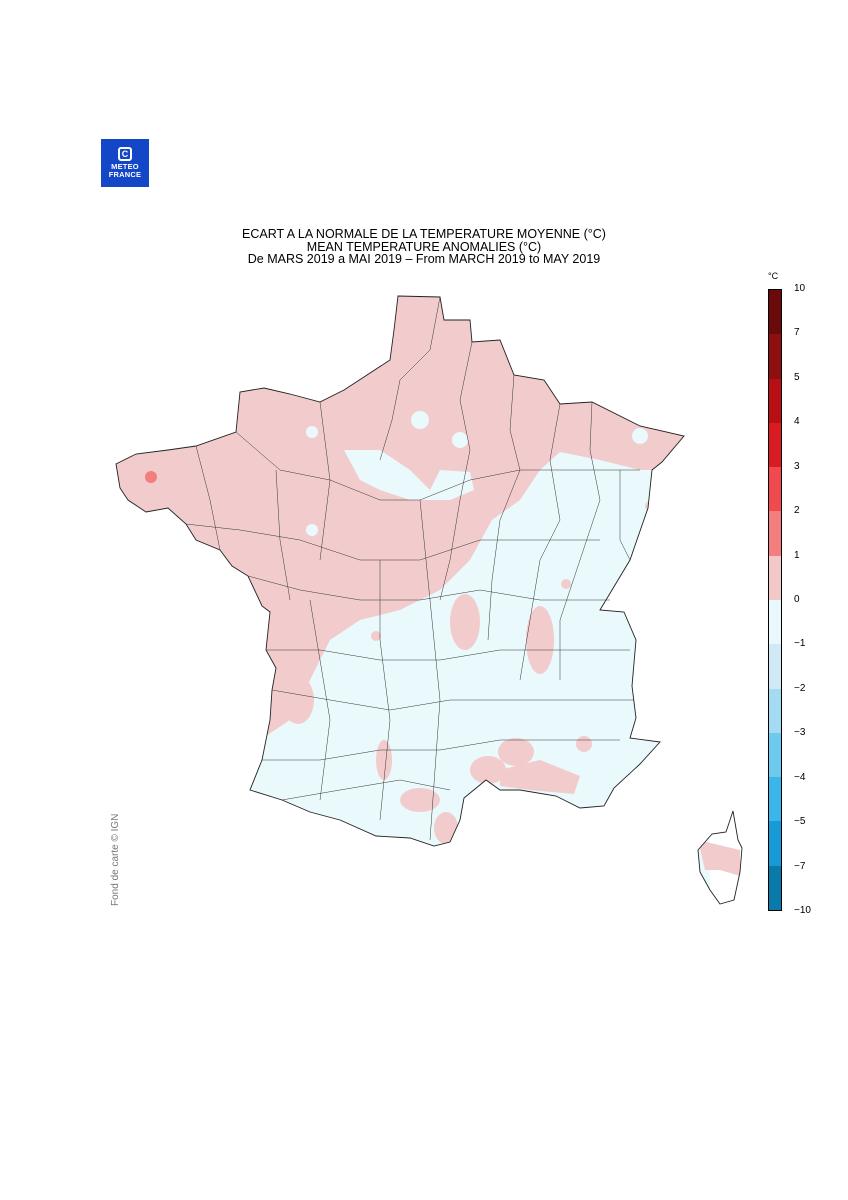 The height and width of the screenshot is (1200, 848). I want to click on logo-text-line1: METEO, so click(125, 166).